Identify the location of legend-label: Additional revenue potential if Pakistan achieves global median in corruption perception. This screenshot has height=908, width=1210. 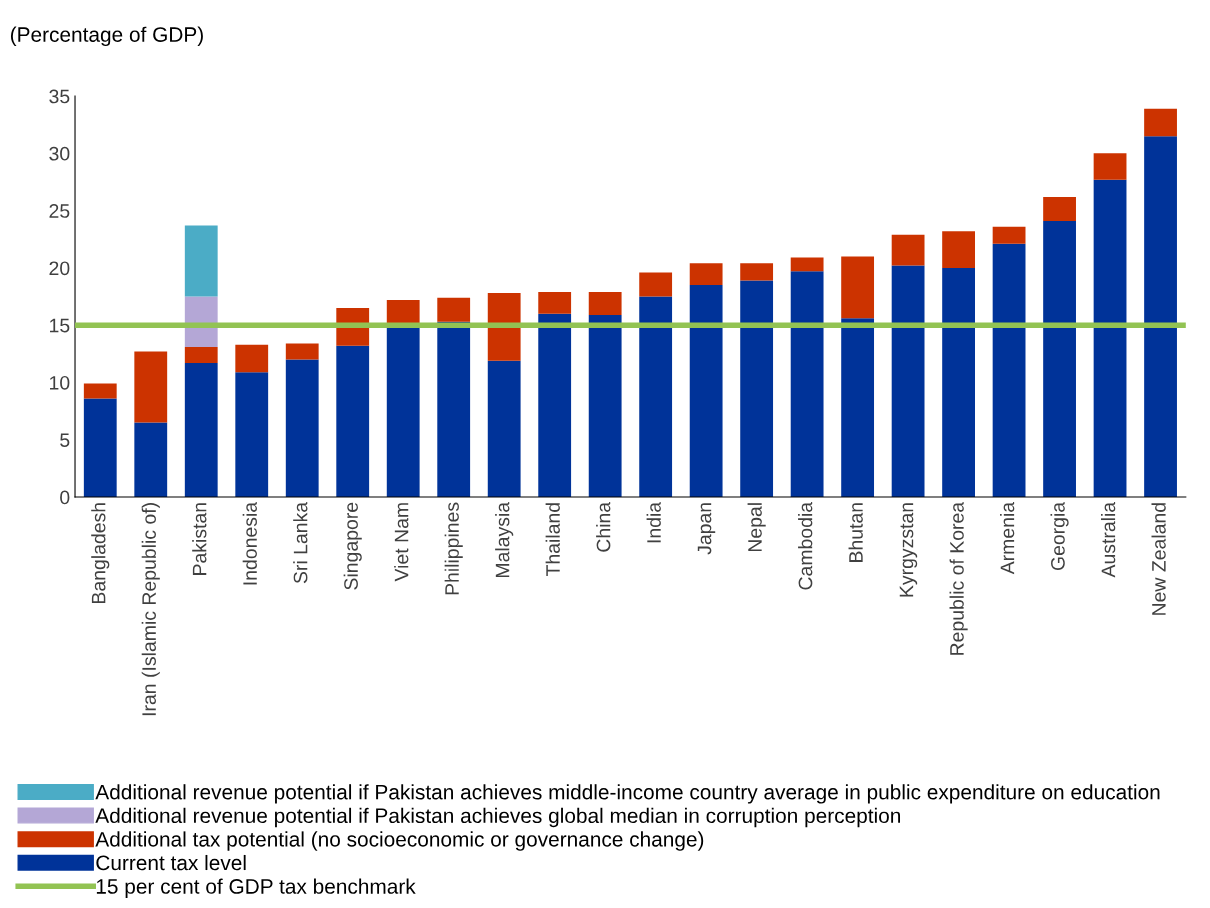
(498, 817).